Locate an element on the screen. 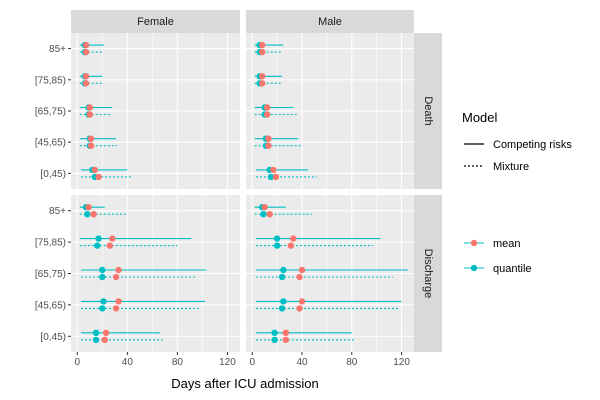 This screenshot has width=600, height=400. legend-label-mean: mean is located at coordinates (507, 244).